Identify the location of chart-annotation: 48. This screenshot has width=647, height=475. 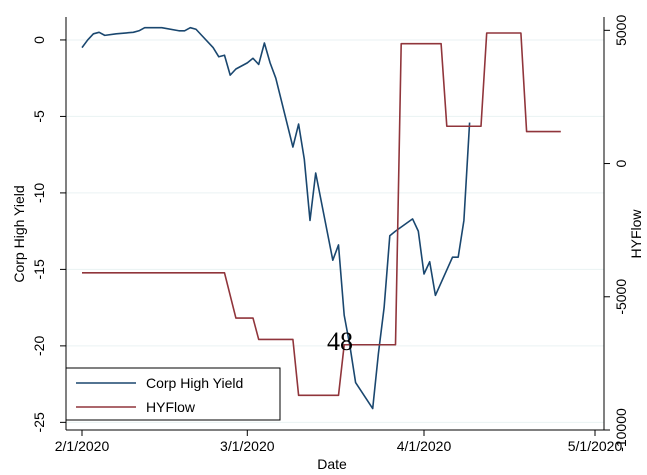
(340, 341).